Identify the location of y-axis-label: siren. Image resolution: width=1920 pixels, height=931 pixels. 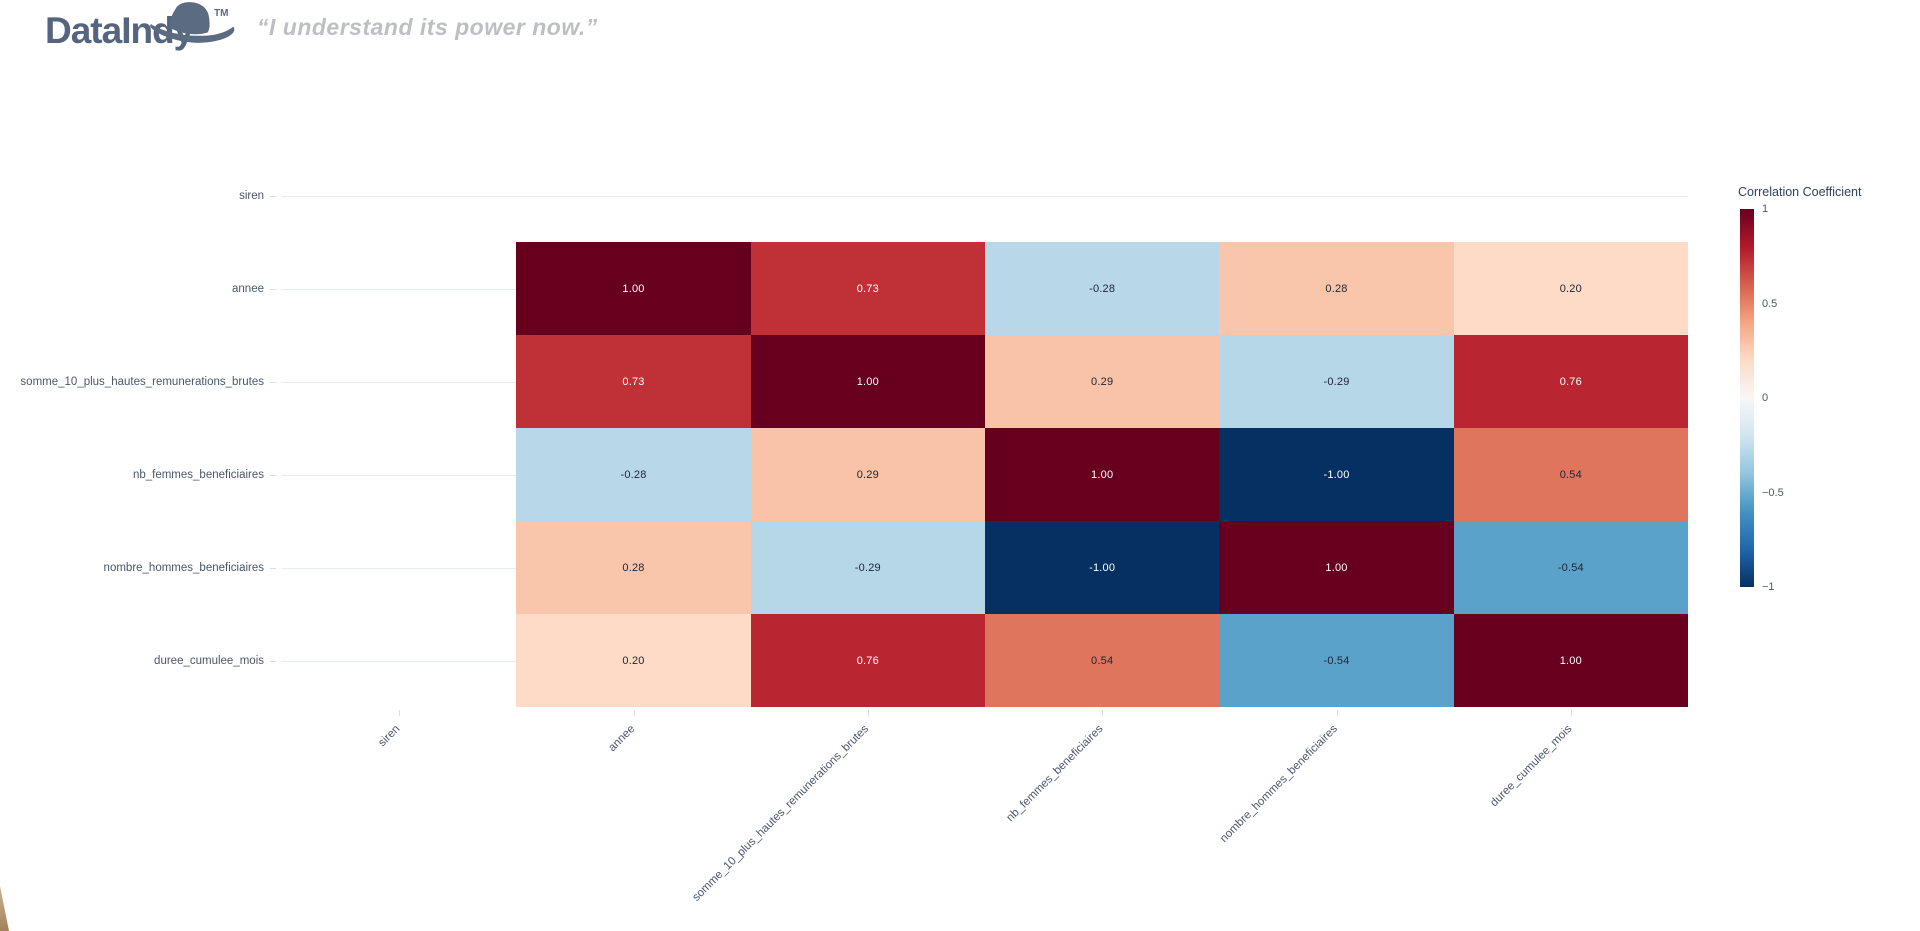
(251, 195).